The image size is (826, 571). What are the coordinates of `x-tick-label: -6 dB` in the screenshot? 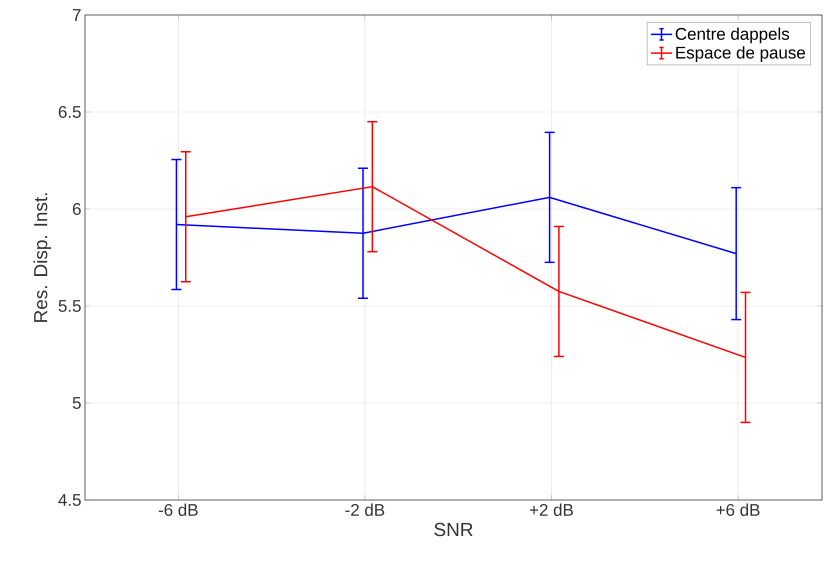 It's located at (178, 510).